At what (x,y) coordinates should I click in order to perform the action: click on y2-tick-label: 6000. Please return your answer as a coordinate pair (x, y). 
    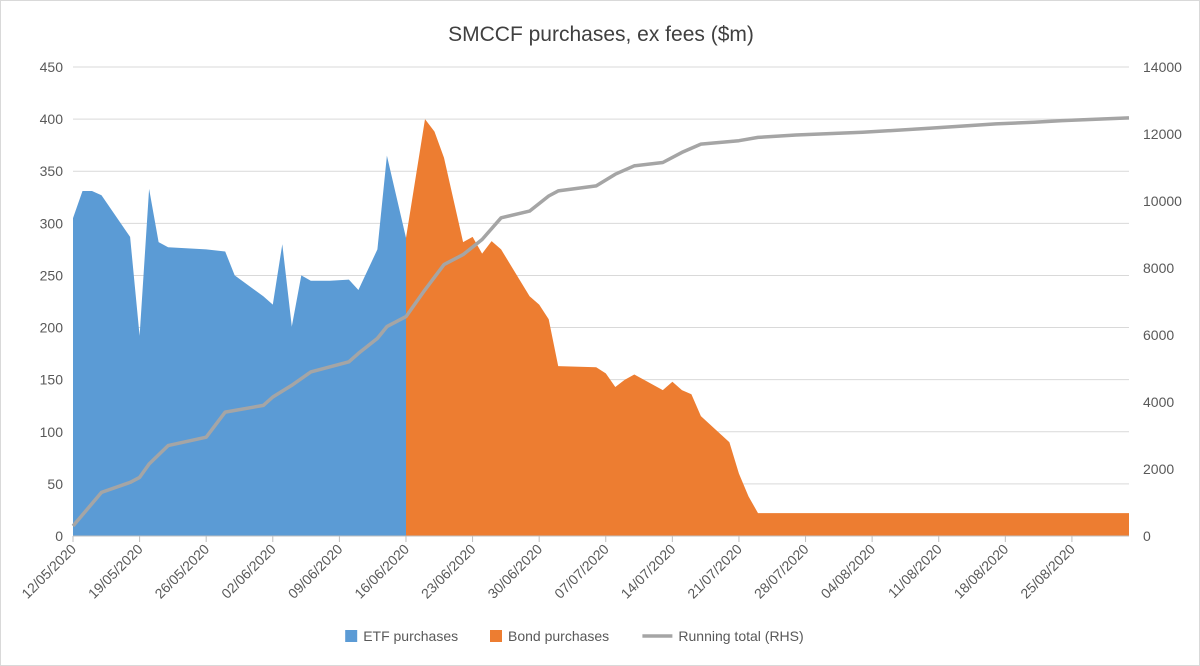
    Looking at the image, I should click on (1158, 335).